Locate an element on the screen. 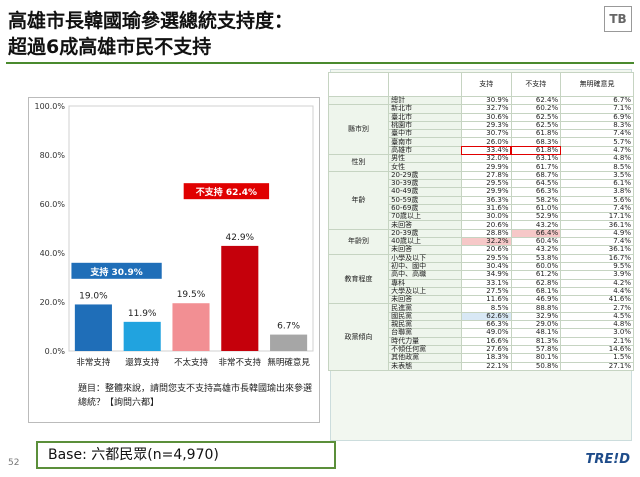 This screenshot has width=640, height=477. y-tick-label: 20.0% is located at coordinates (53, 302).